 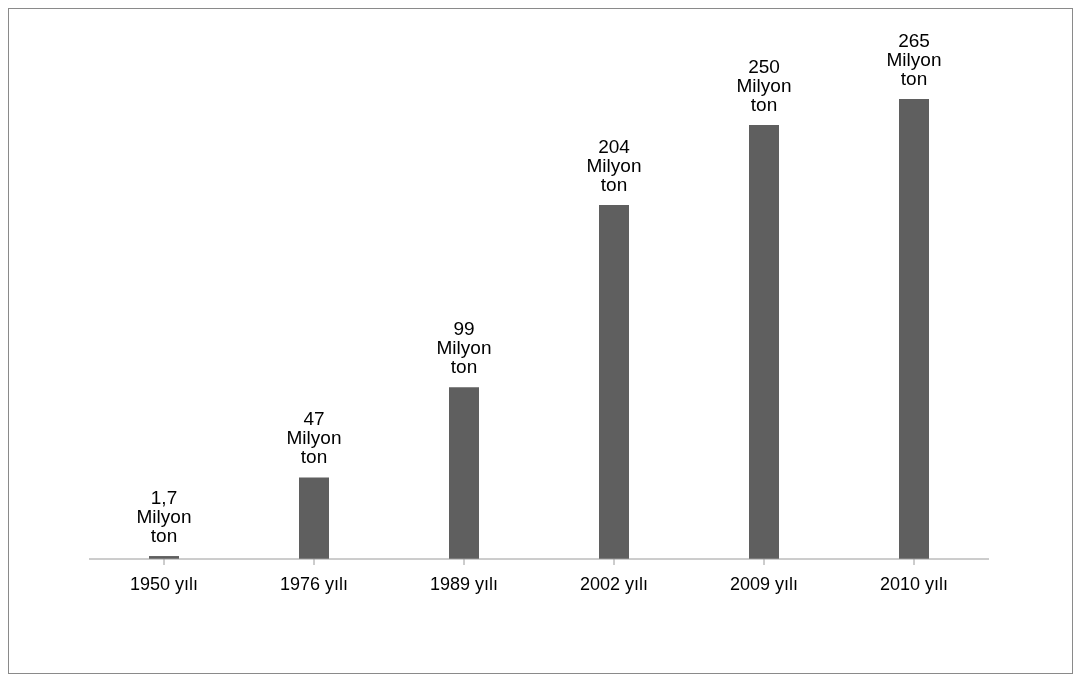 What do you see at coordinates (314, 438) in the screenshot?
I see `data-label: 47 Milyon ton` at bounding box center [314, 438].